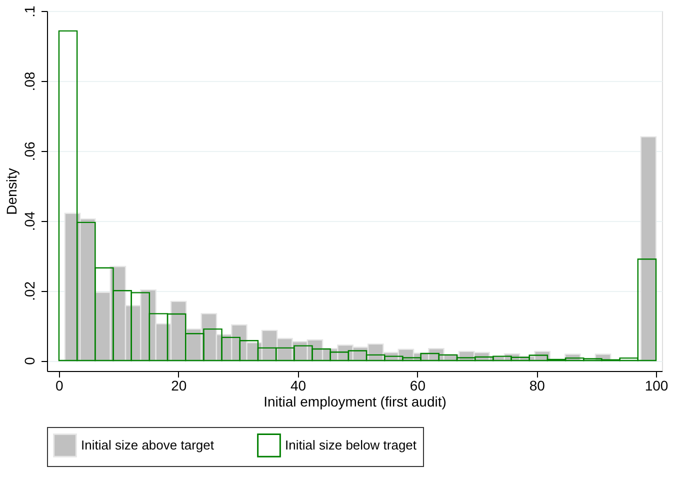 This screenshot has height=485, width=696. Describe the element at coordinates (30, 11) in the screenshot. I see `y-tick-label: .1` at that location.